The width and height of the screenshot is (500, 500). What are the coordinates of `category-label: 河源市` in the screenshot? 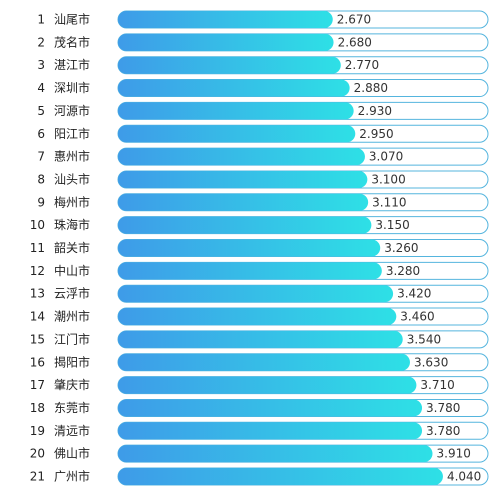 It's located at (72, 110).